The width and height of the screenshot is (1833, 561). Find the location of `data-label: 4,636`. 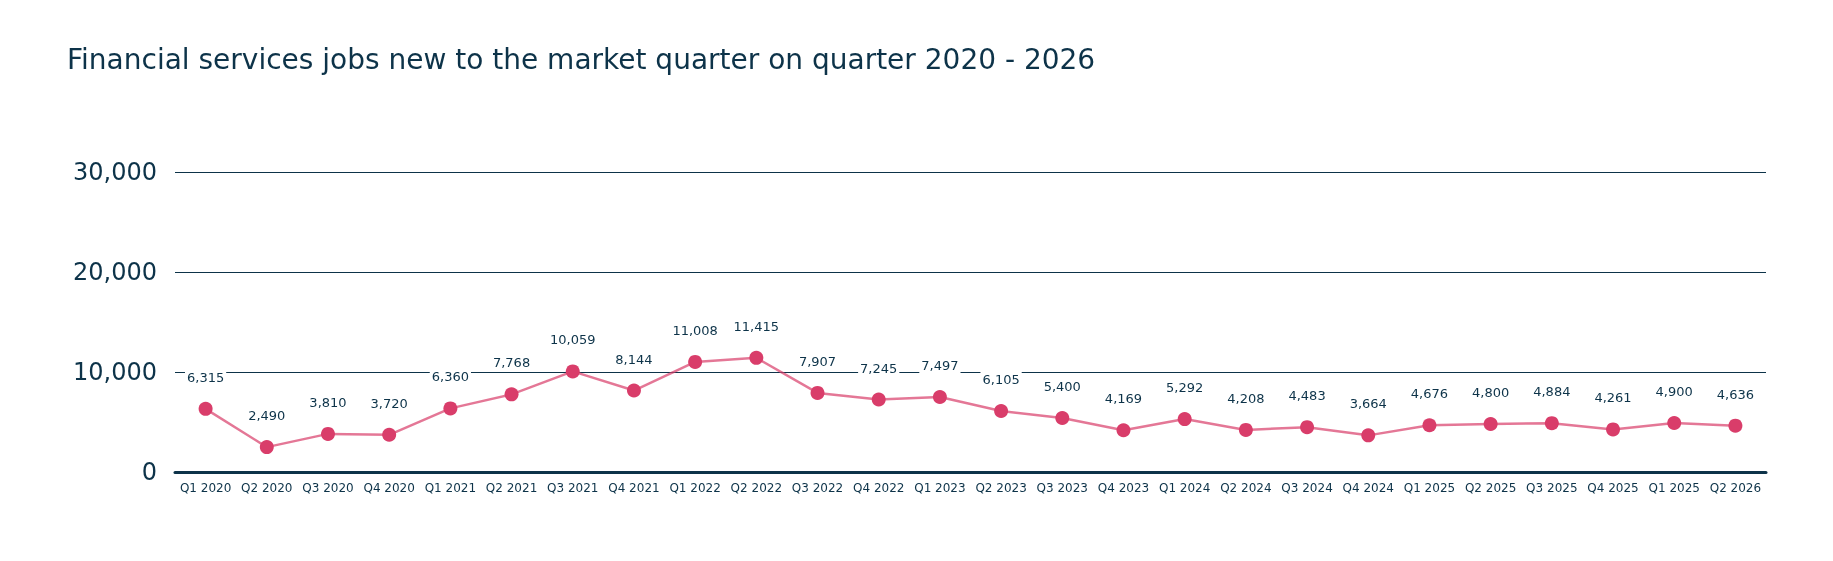

data-label: 4,636 is located at coordinates (1735, 394).